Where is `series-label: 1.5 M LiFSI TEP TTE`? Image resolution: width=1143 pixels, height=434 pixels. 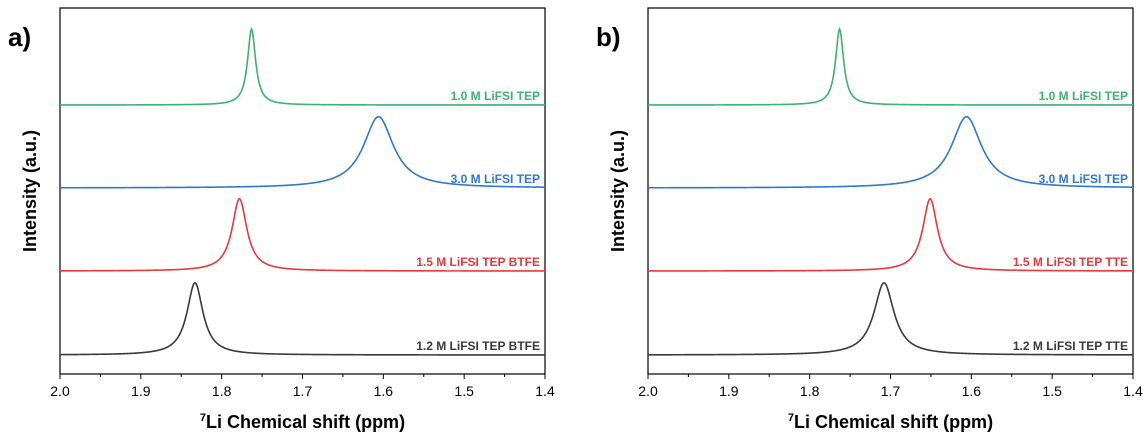
series-label: 1.5 M LiFSI TEP TTE is located at coordinates (1070, 262).